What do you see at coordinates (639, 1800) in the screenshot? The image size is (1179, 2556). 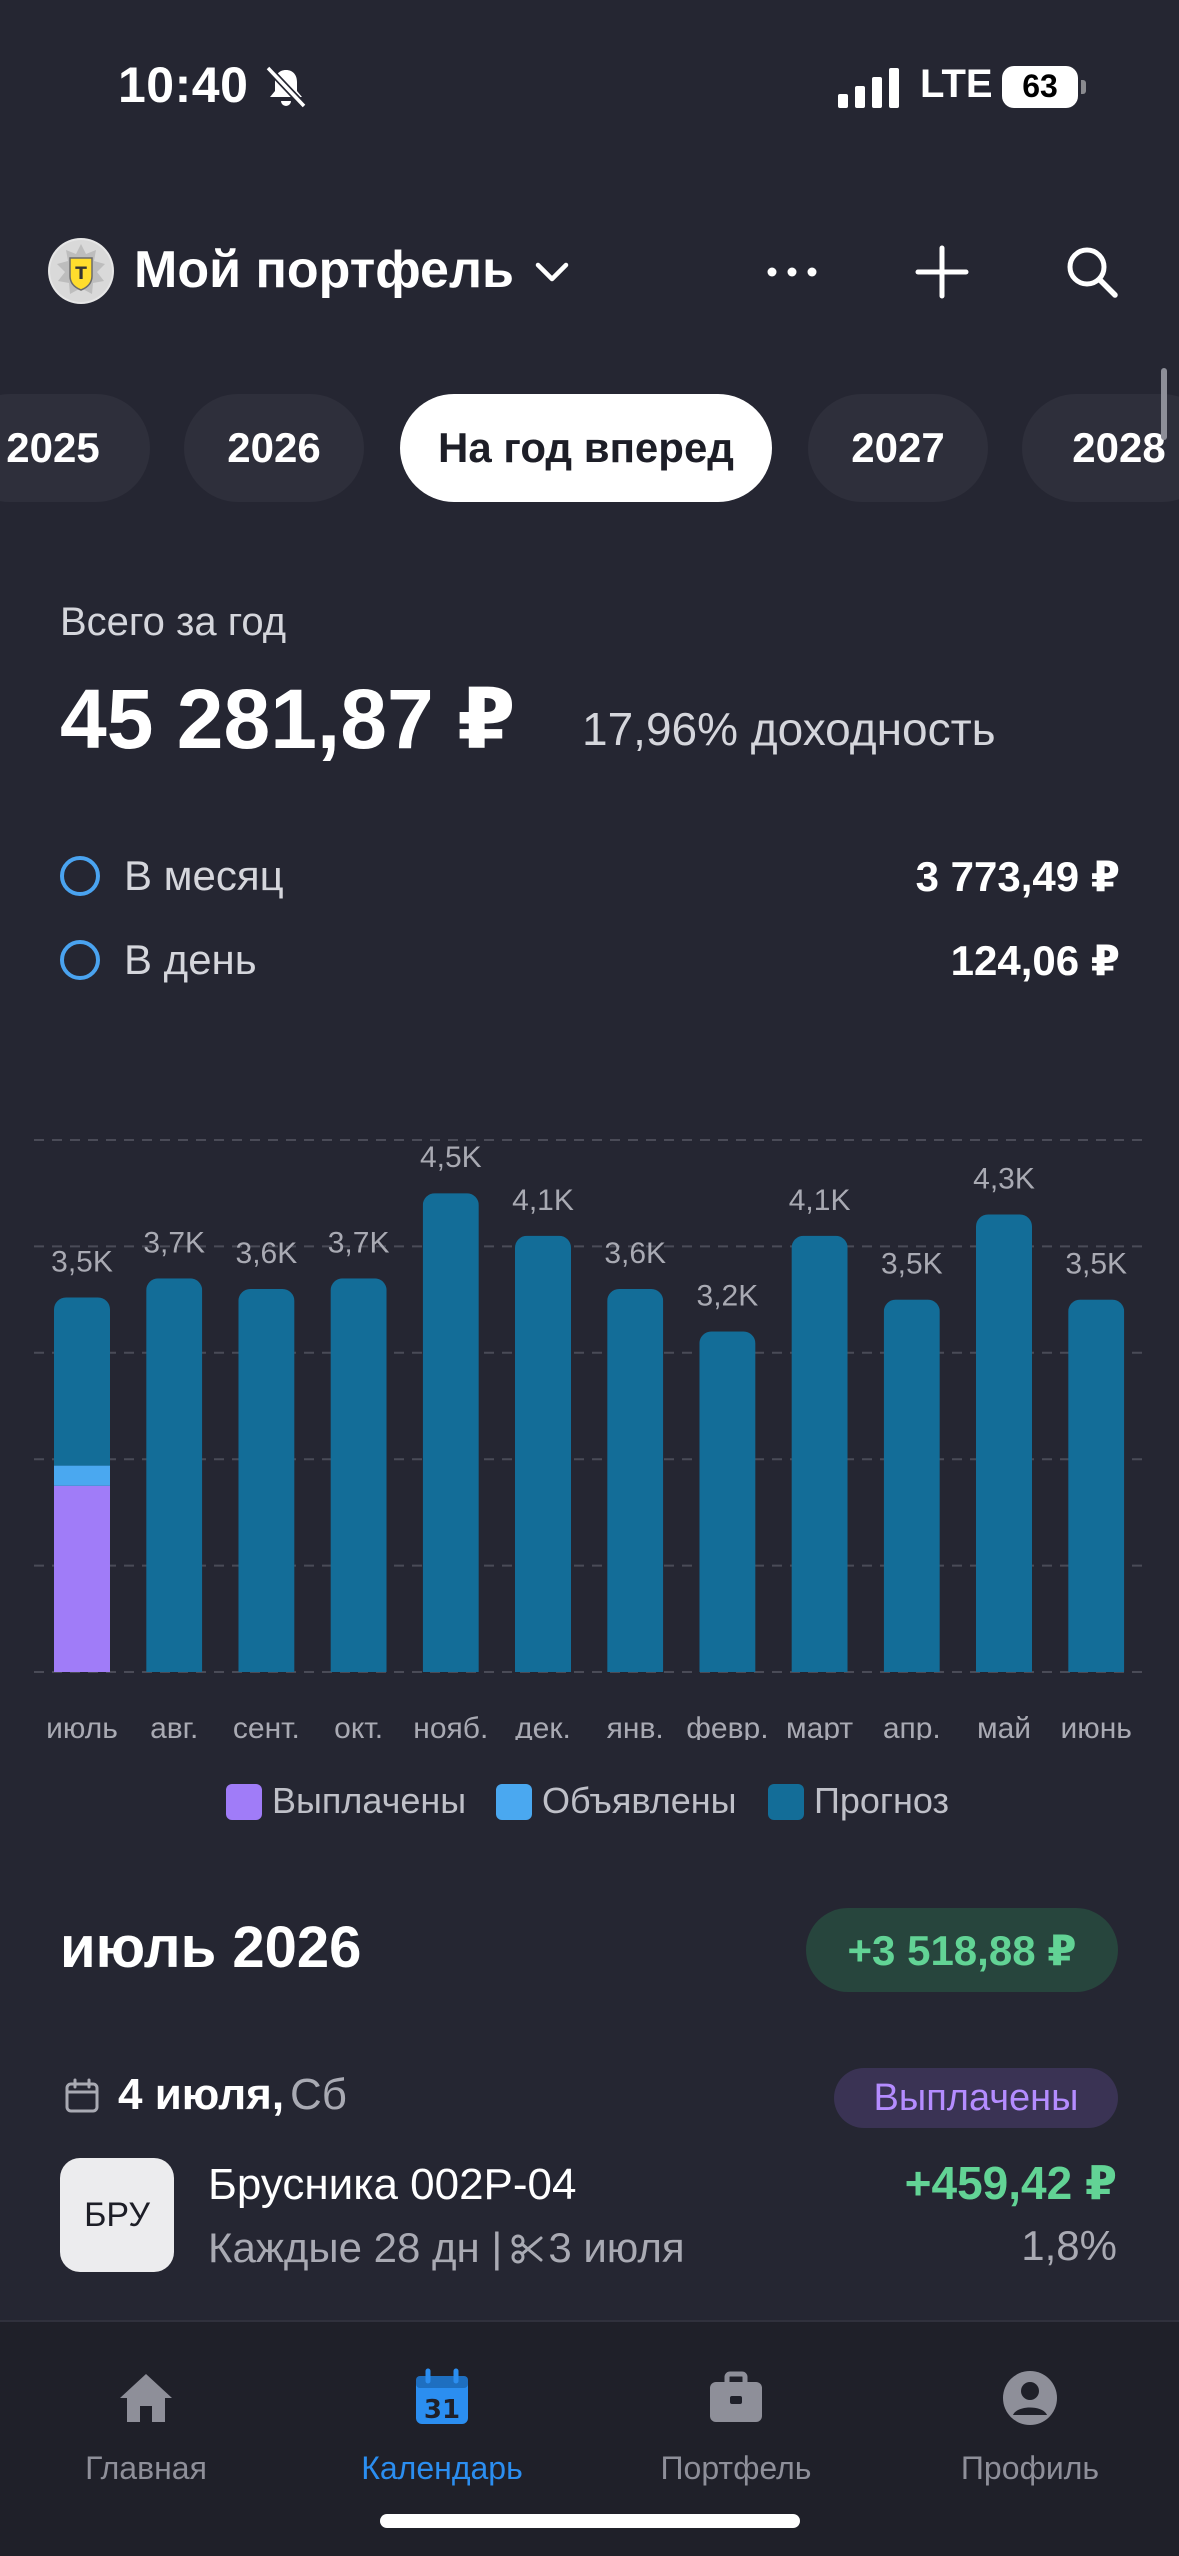 I see `legend-announced-label: Объявлены` at bounding box center [639, 1800].